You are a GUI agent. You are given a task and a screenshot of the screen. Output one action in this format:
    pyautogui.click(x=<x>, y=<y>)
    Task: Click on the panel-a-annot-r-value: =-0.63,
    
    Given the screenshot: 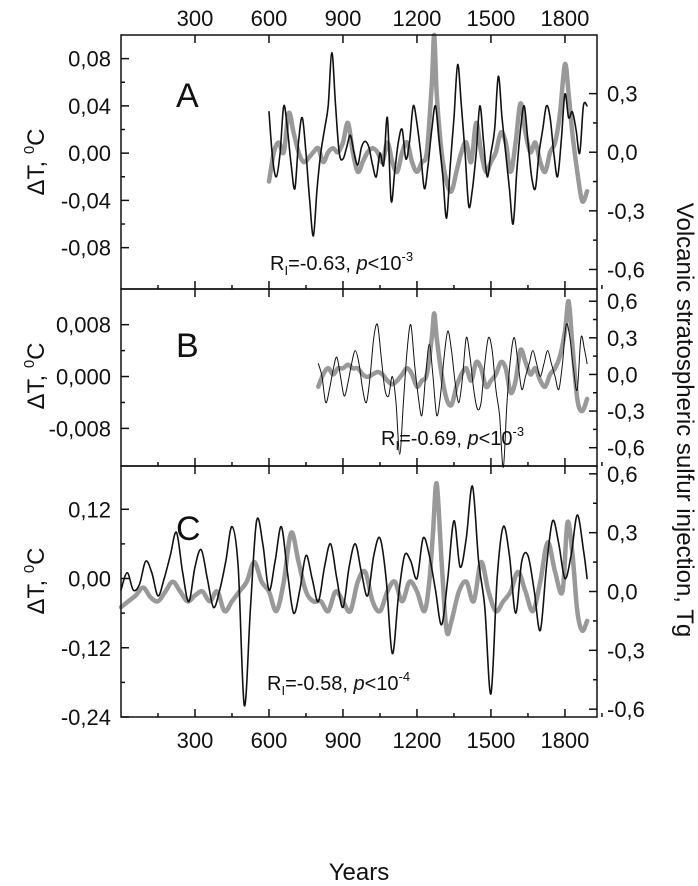 What is the action you would take?
    pyautogui.click(x=322, y=264)
    